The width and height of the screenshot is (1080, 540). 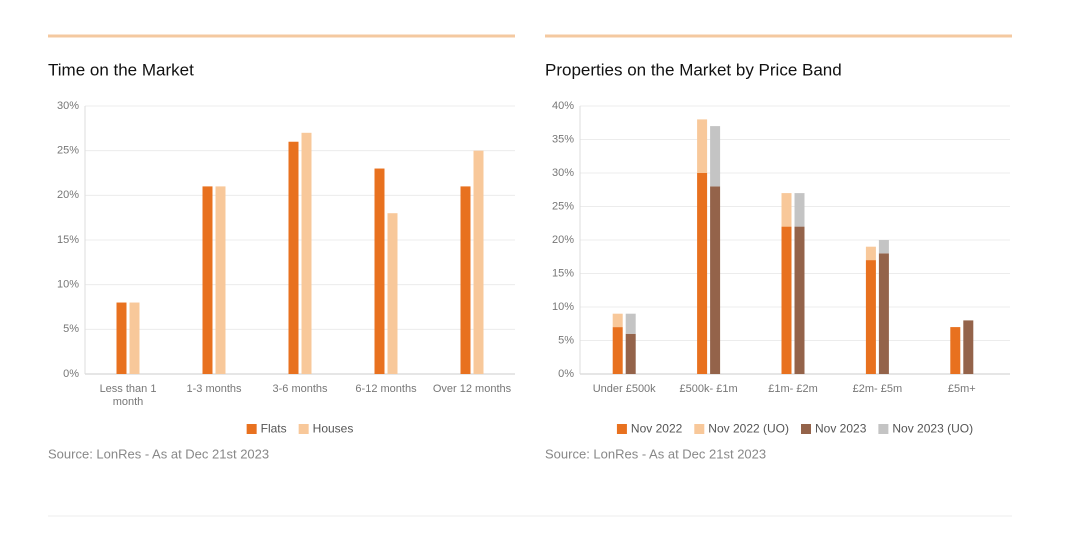 I want to click on legend-label: Nov 2023, so click(x=841, y=429).